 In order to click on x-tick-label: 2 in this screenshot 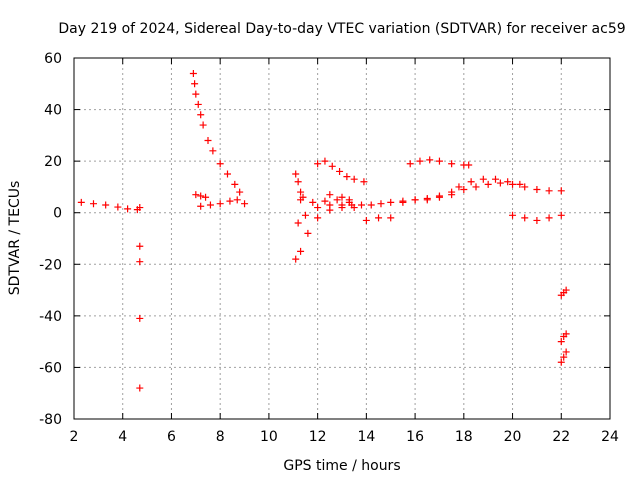, I will do `click(74, 437)`.